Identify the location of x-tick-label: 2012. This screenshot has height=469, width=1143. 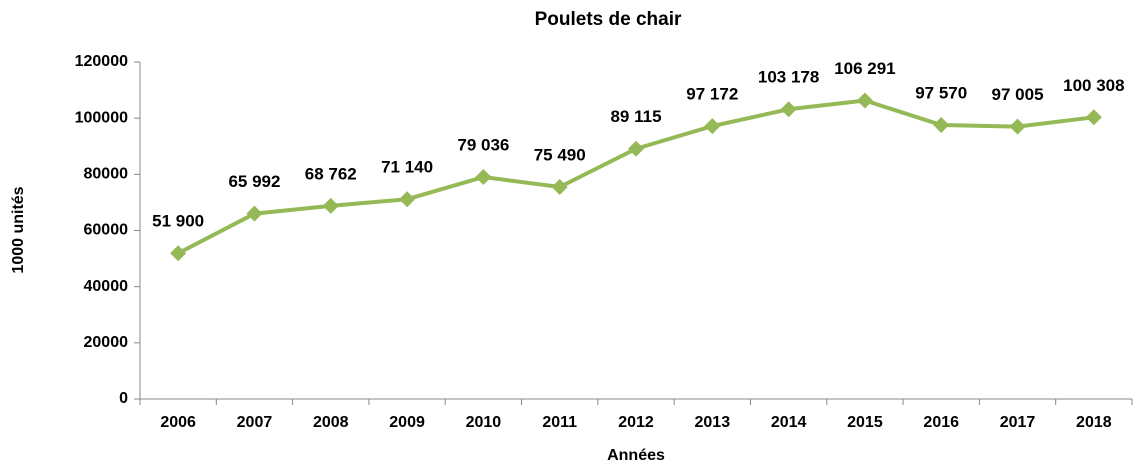
(636, 422).